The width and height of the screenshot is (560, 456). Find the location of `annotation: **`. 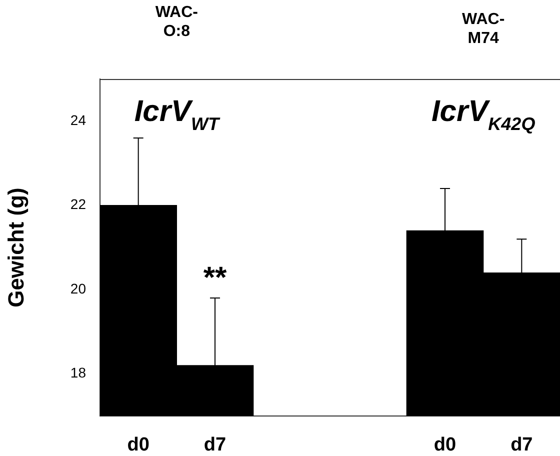

annotation: ** is located at coordinates (215, 278).